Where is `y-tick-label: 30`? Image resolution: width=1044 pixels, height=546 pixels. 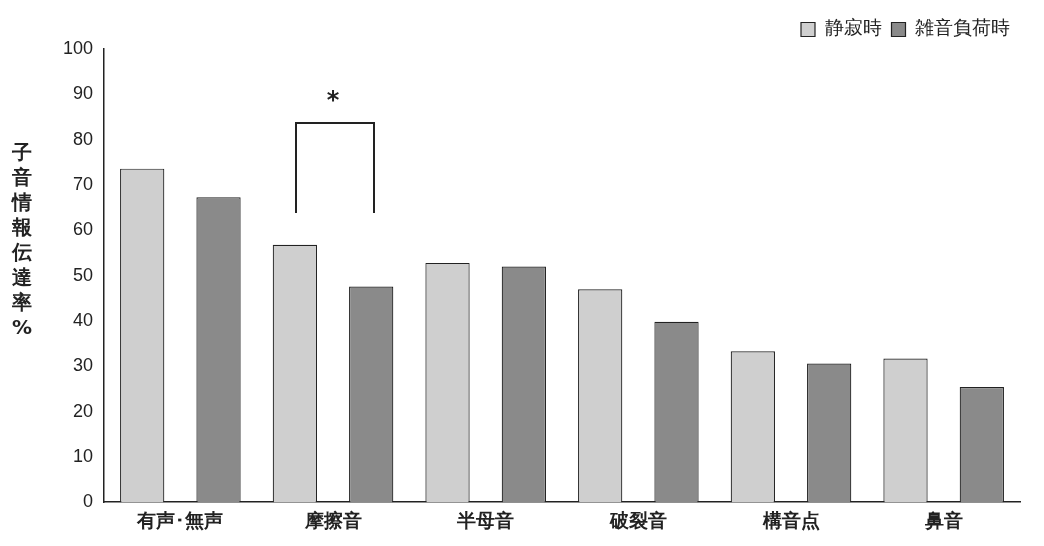
y-tick-label: 30 is located at coordinates (83, 365).